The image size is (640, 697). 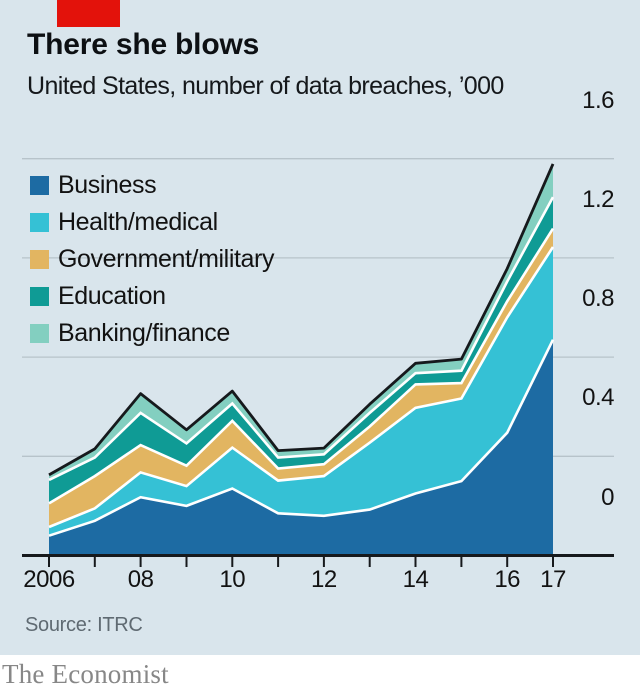 I want to click on y-axis-label: 0.8, so click(x=598, y=299).